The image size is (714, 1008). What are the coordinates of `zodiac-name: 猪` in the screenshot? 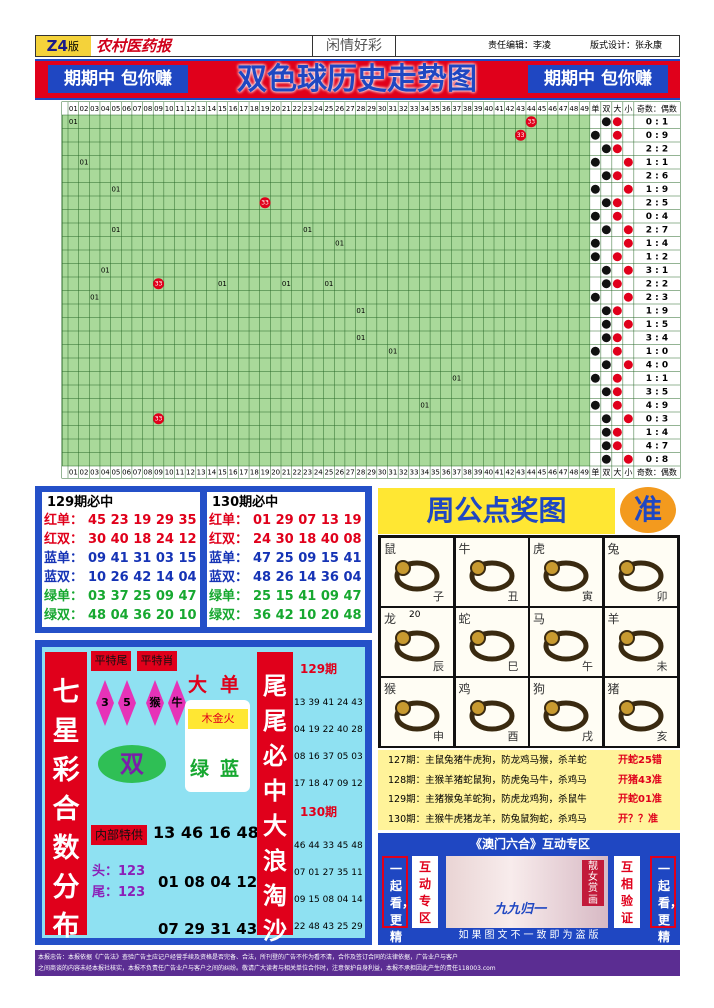 It's located at (613, 689).